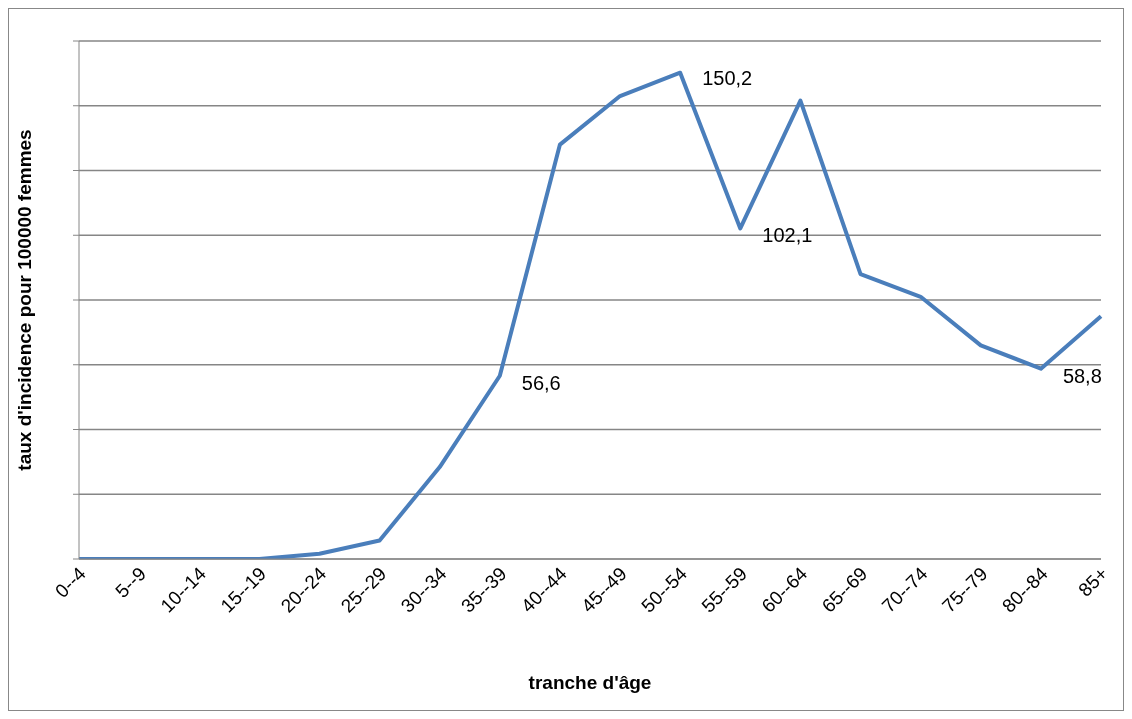 The width and height of the screenshot is (1132, 719). I want to click on data-label: 56,6, so click(541, 382).